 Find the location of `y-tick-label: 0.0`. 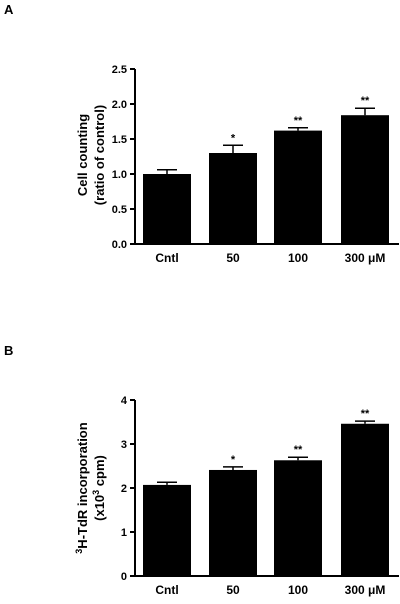

y-tick-label: 0.0 is located at coordinates (119, 245).